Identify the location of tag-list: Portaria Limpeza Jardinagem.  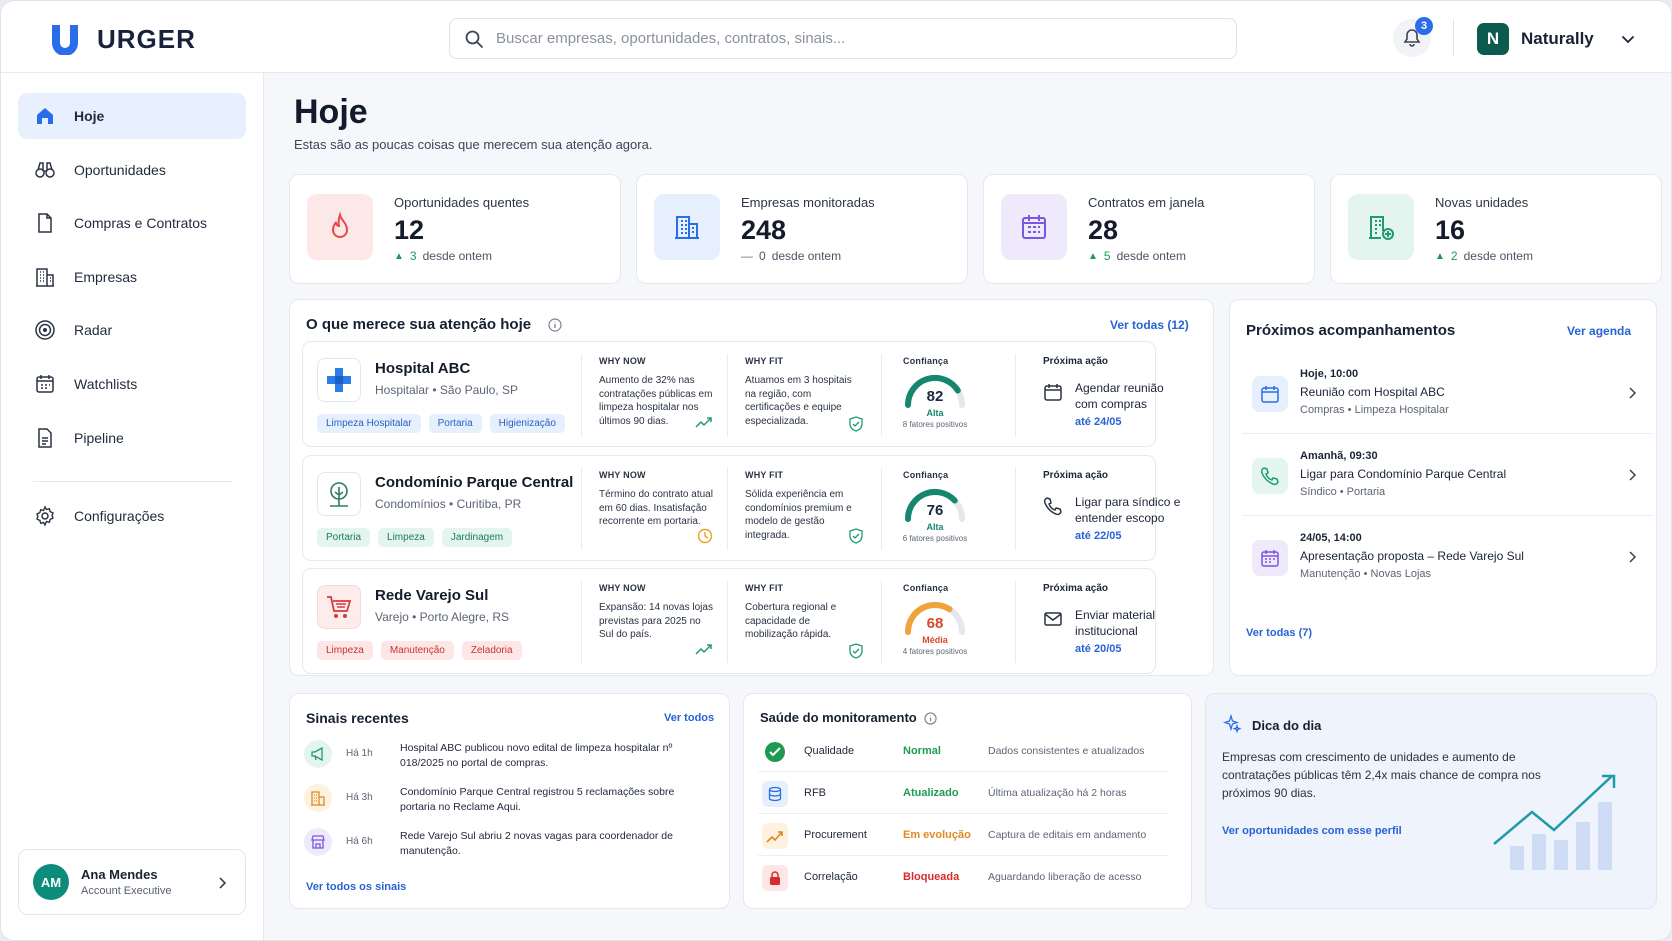
(415, 537).